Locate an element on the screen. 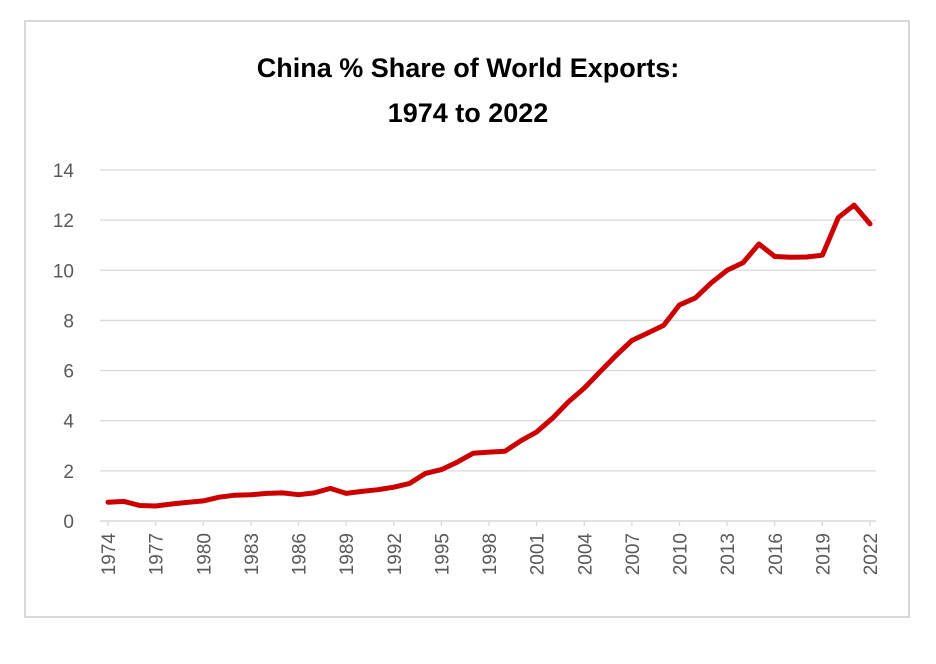  x-tick-label: 1974 is located at coordinates (109, 554).